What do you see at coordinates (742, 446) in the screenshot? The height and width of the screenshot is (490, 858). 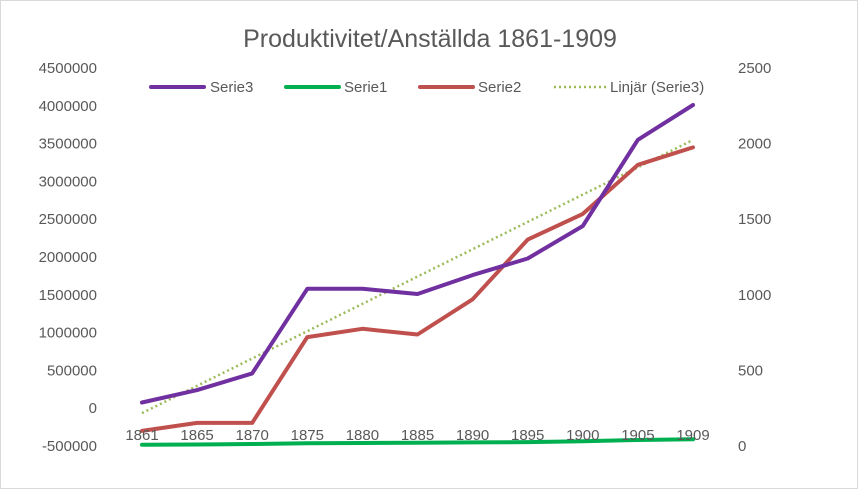 I see `right-axis-tick-label: 0` at bounding box center [742, 446].